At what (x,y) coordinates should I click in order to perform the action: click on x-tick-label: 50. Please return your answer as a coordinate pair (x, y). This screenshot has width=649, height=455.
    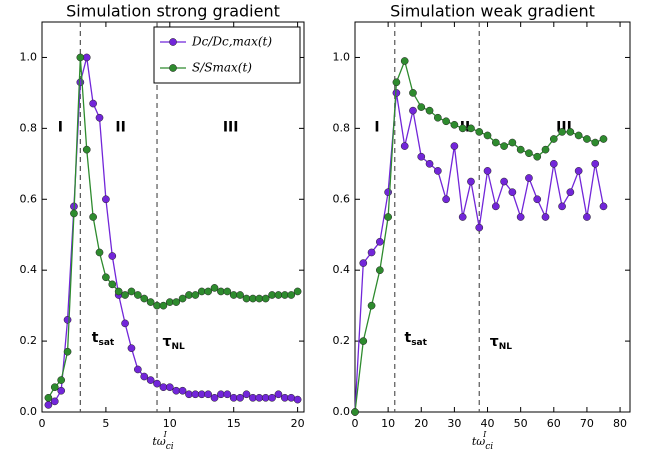
    Looking at the image, I should click on (521, 423).